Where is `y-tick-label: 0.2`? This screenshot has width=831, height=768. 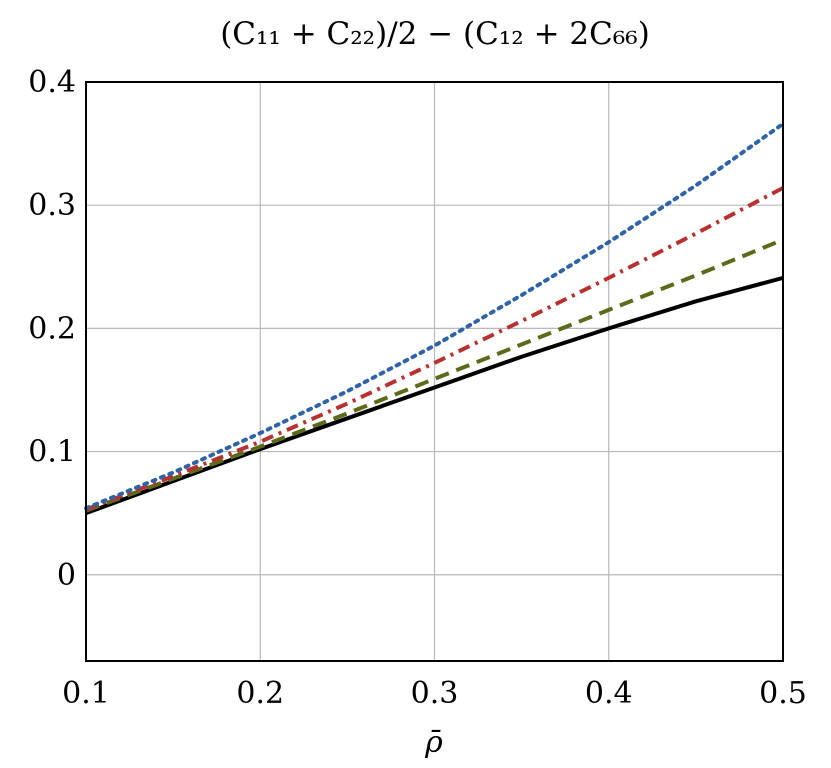
y-tick-label: 0.2 is located at coordinates (52, 328).